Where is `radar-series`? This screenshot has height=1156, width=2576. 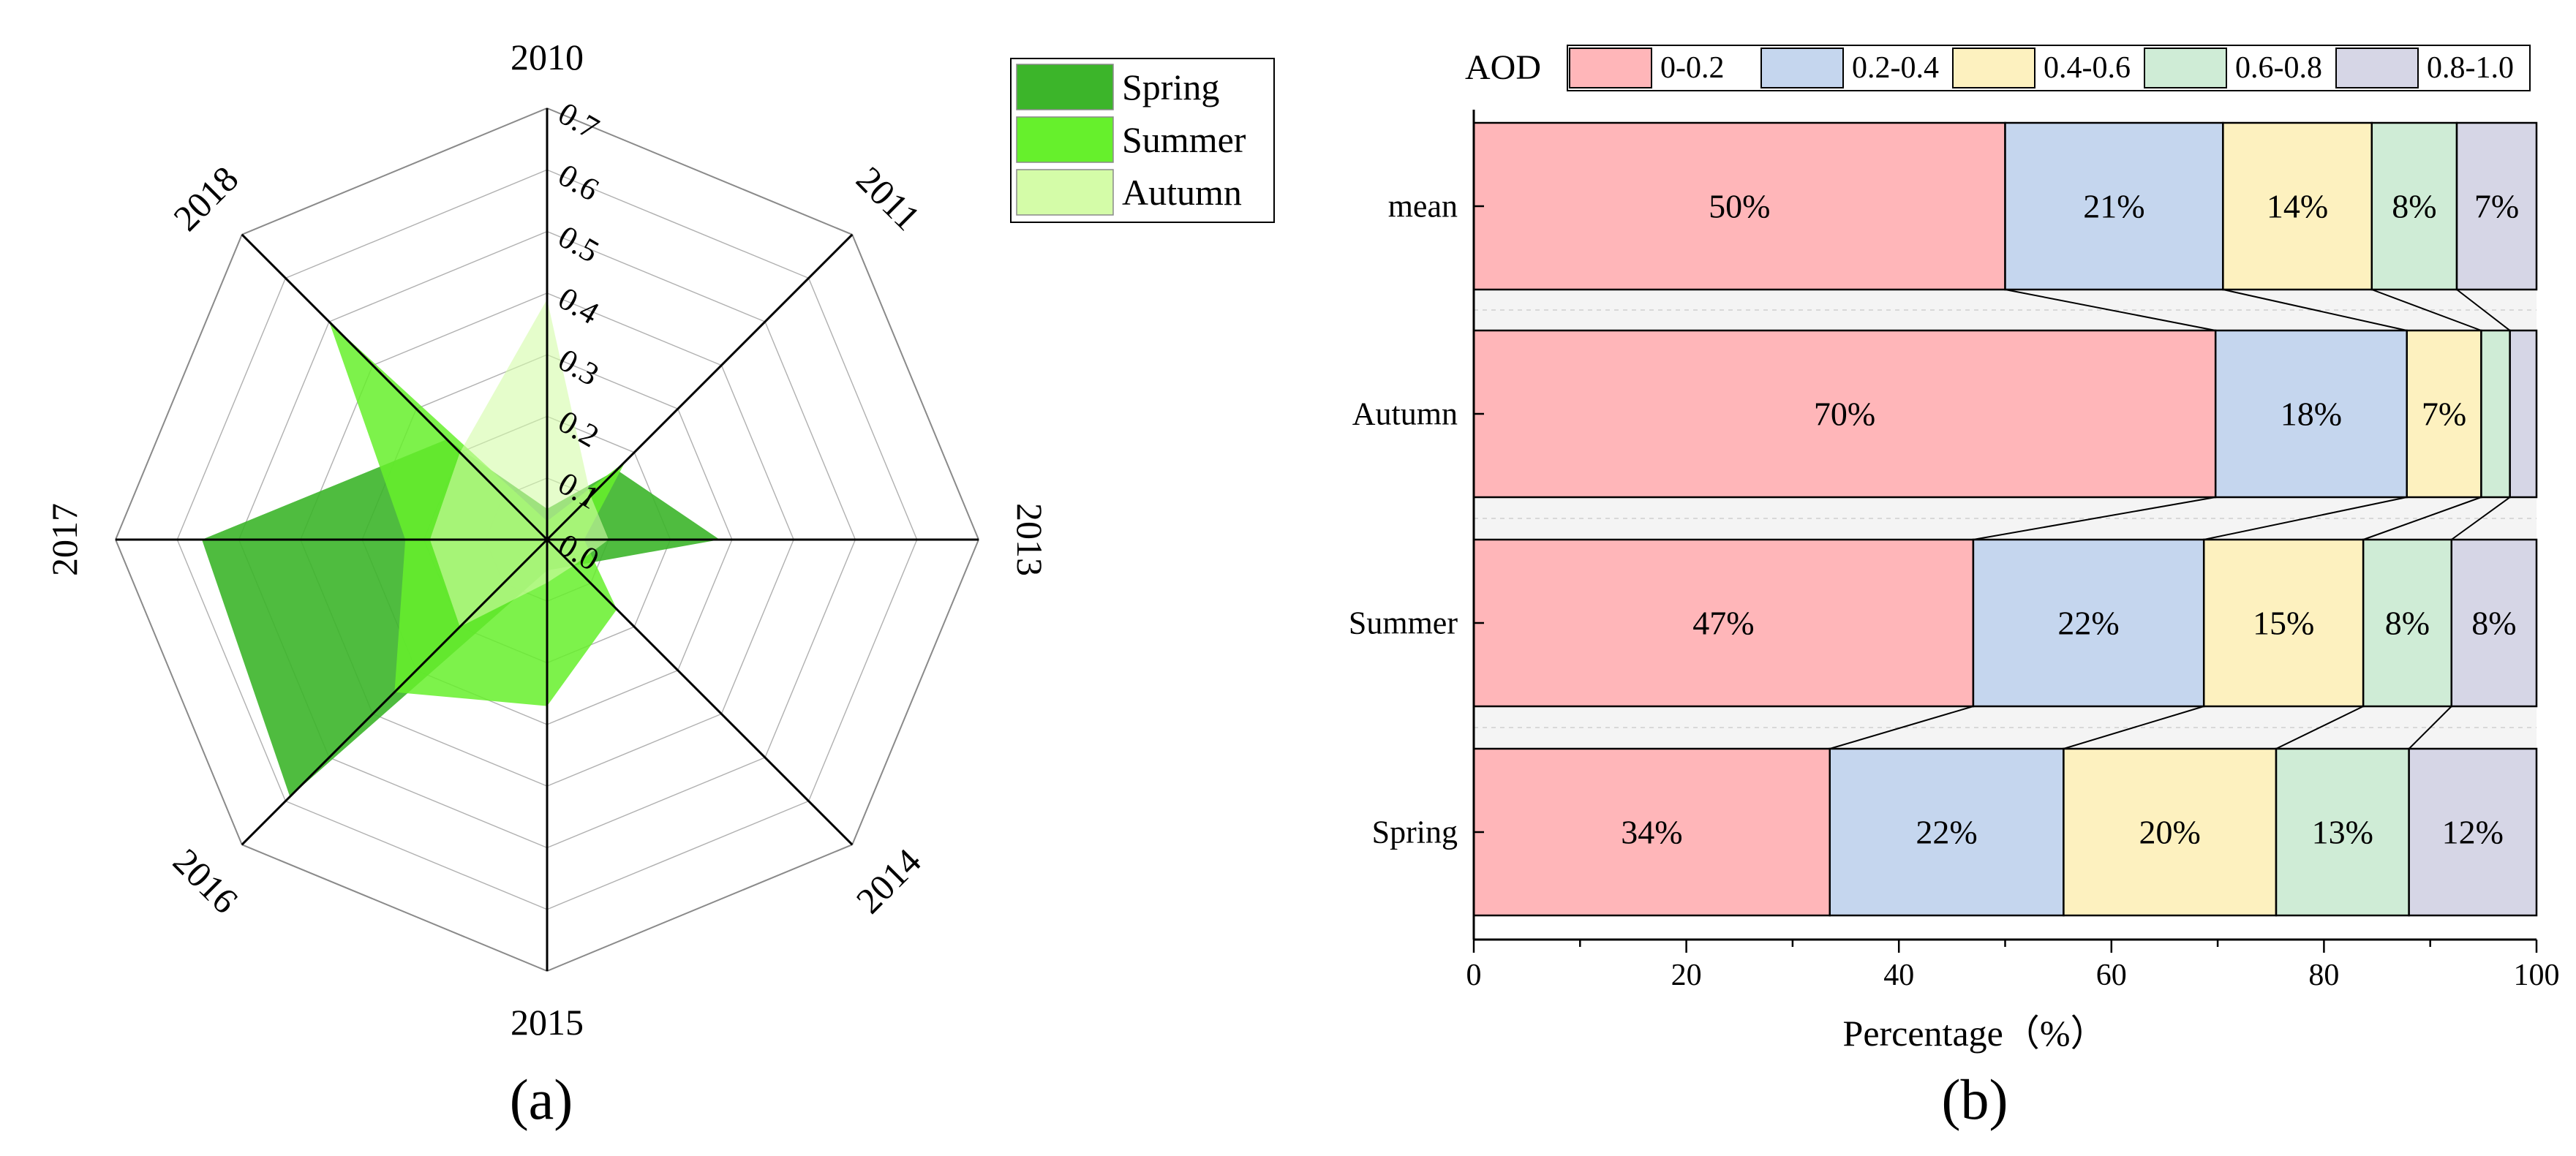 radar-series is located at coordinates (461, 548).